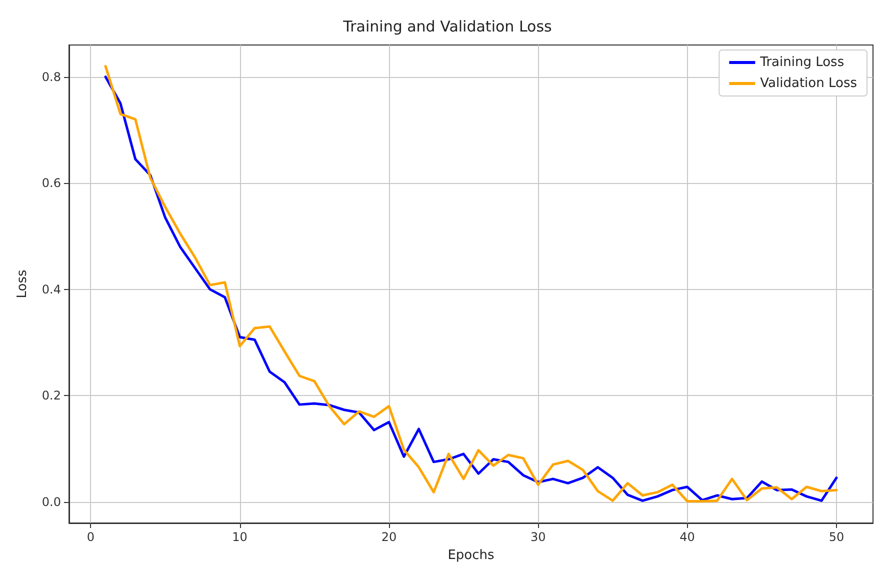  Describe the element at coordinates (22, 284) in the screenshot. I see `y-axis-title: Loss` at that location.